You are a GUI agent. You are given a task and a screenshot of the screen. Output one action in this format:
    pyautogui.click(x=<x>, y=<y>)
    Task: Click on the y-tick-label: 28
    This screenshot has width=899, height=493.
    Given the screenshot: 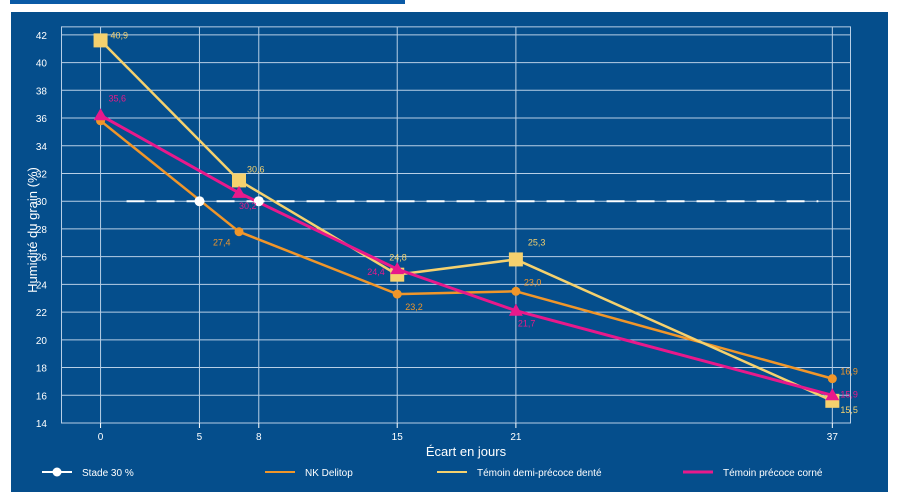 What is the action you would take?
    pyautogui.click(x=42, y=230)
    